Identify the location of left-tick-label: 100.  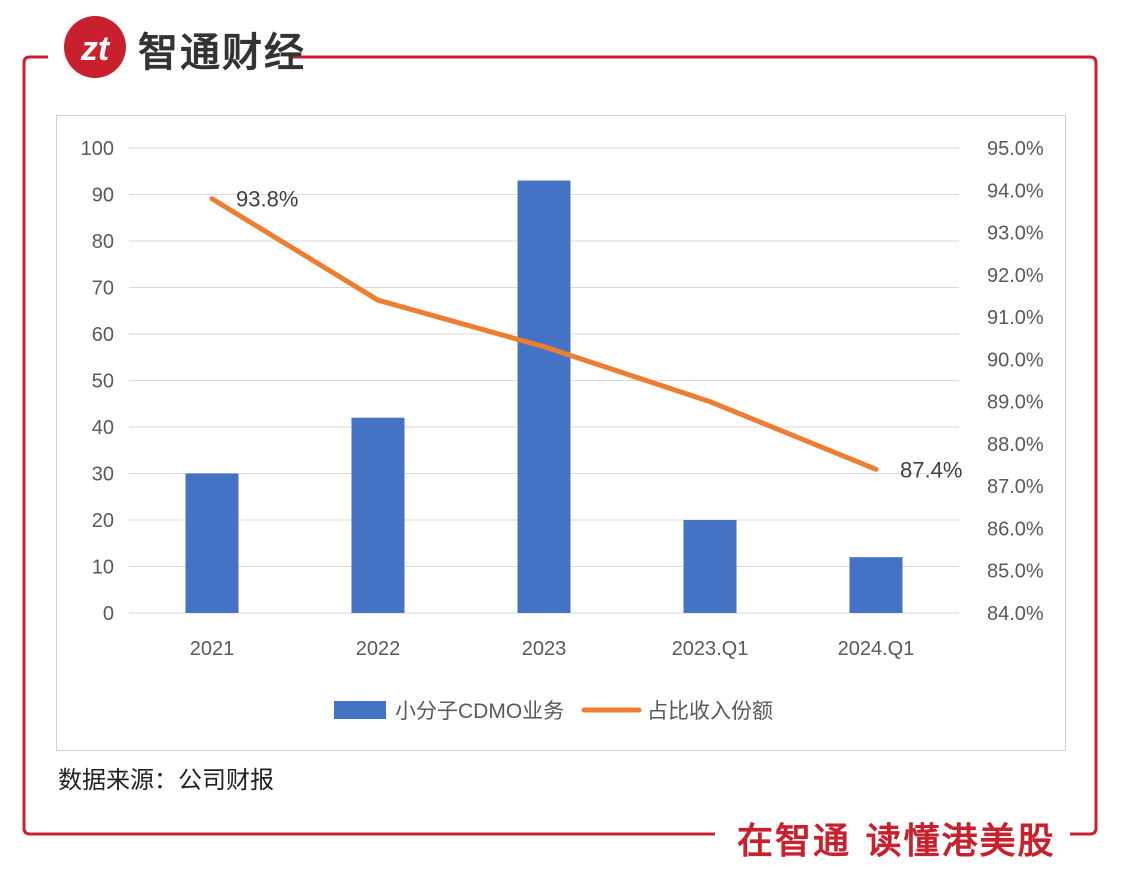
(97, 149).